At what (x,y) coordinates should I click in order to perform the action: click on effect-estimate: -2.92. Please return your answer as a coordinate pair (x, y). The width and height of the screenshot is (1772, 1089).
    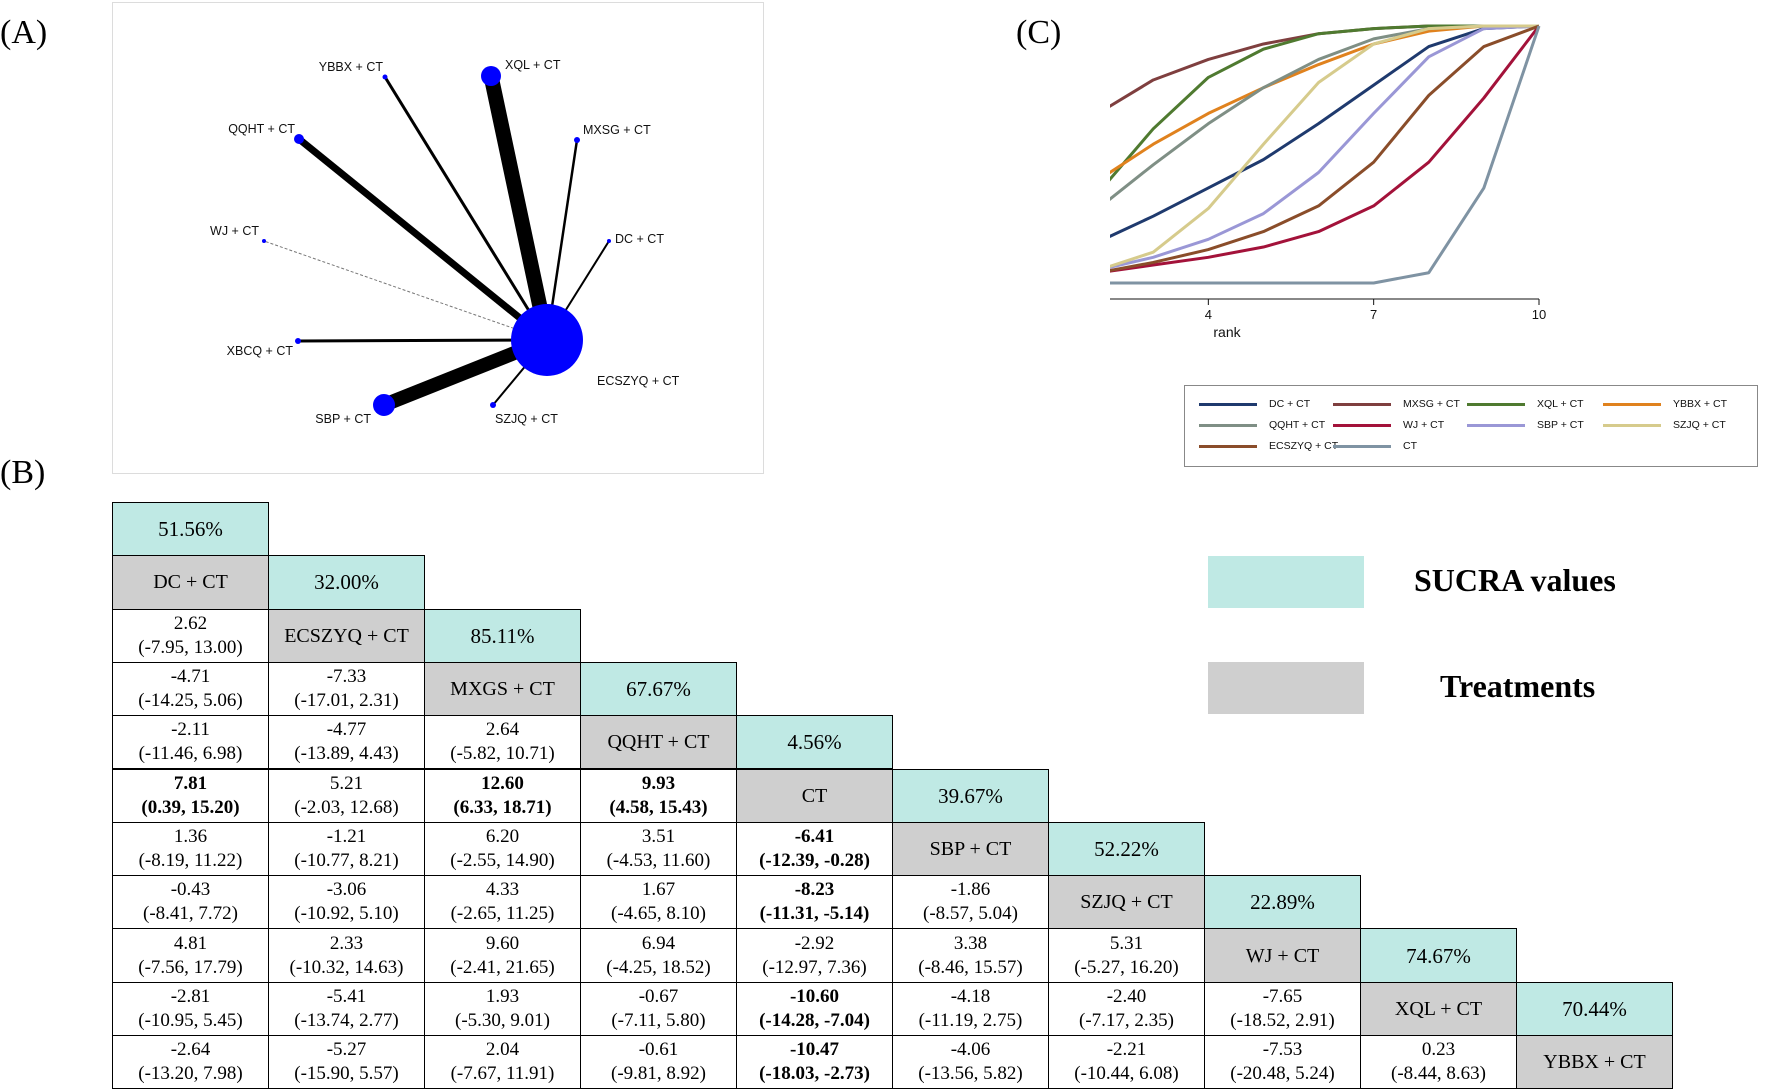
    Looking at the image, I should click on (814, 943).